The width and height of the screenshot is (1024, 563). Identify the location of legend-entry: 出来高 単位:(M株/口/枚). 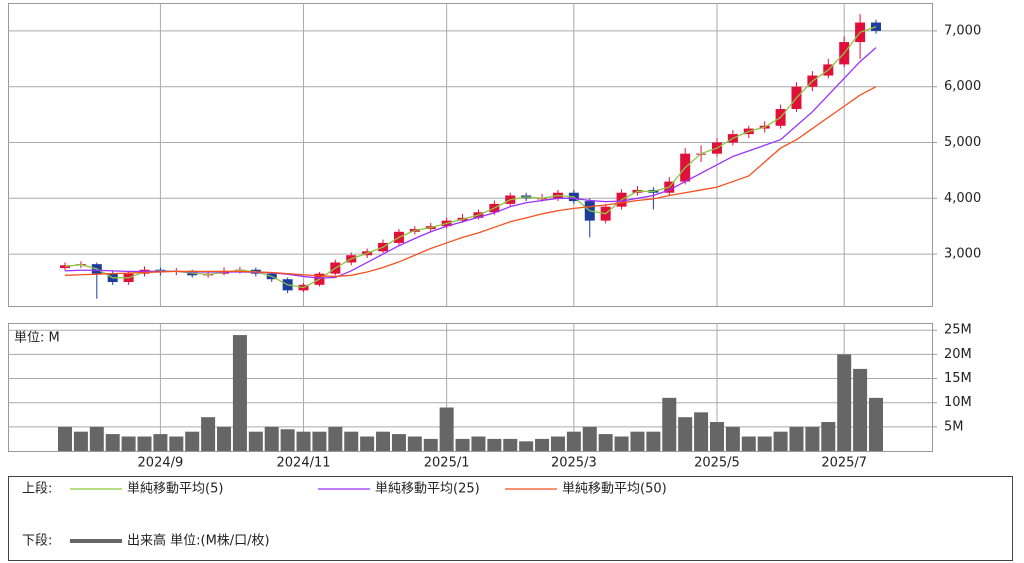
(198, 541).